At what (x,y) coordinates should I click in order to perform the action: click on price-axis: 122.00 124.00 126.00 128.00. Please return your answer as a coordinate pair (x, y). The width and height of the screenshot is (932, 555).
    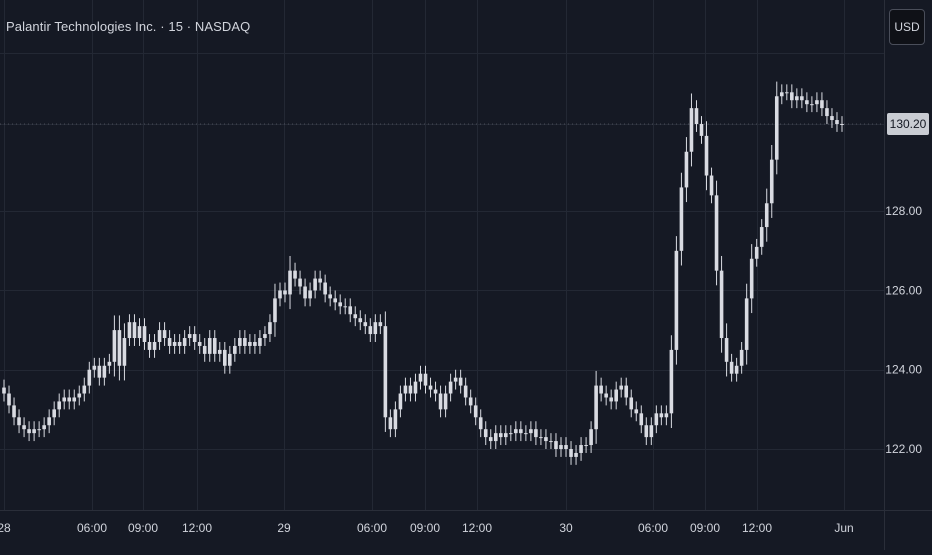
    Looking at the image, I should click on (903, 330).